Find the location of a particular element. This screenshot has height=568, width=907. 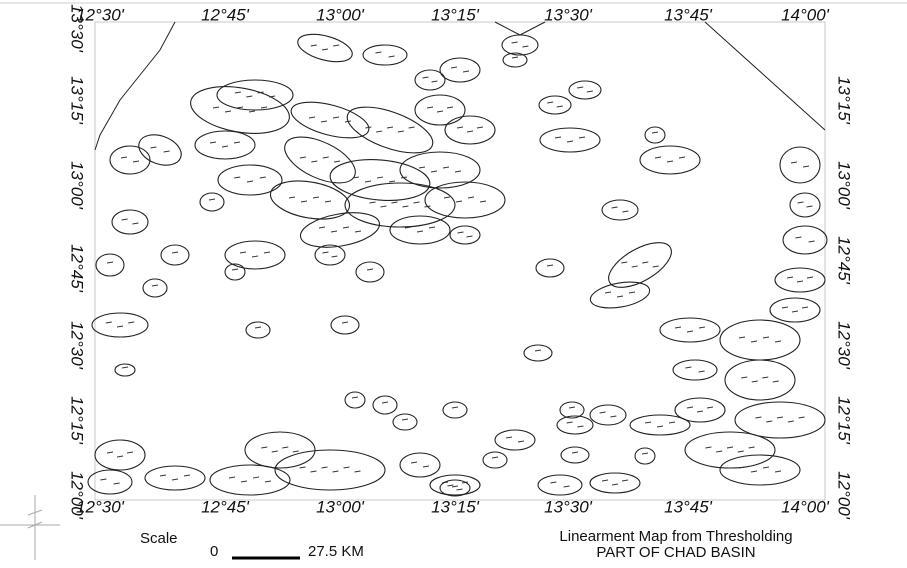

scale-title: Scale is located at coordinates (159, 538).